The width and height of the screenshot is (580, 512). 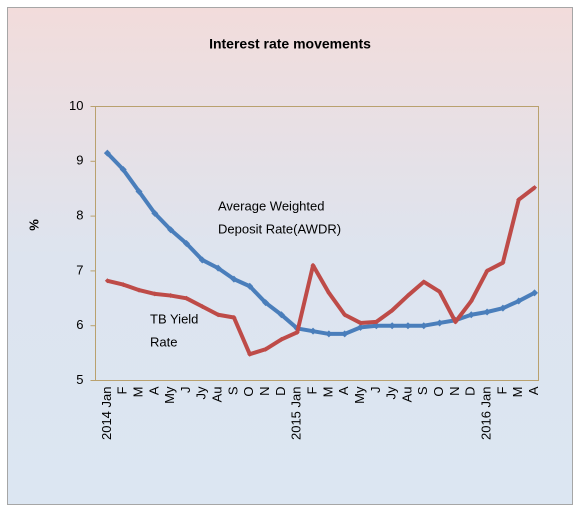 I want to click on y-tick-label: 7, so click(x=79, y=269).